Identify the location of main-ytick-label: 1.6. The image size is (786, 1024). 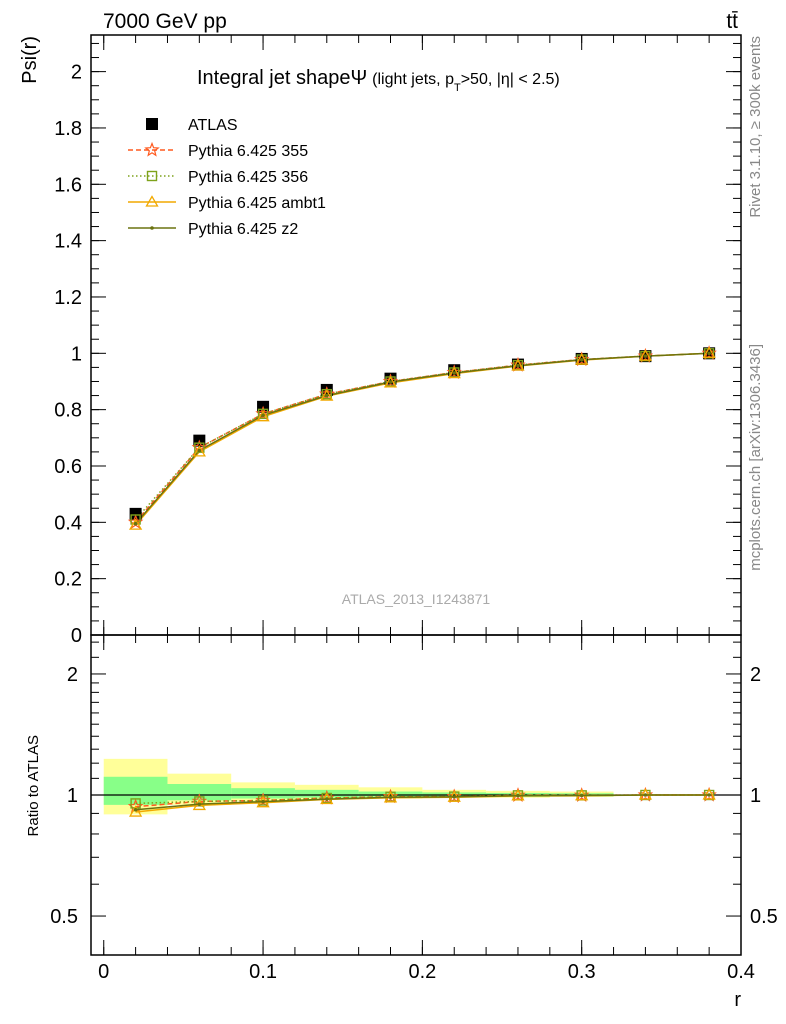
(68, 185).